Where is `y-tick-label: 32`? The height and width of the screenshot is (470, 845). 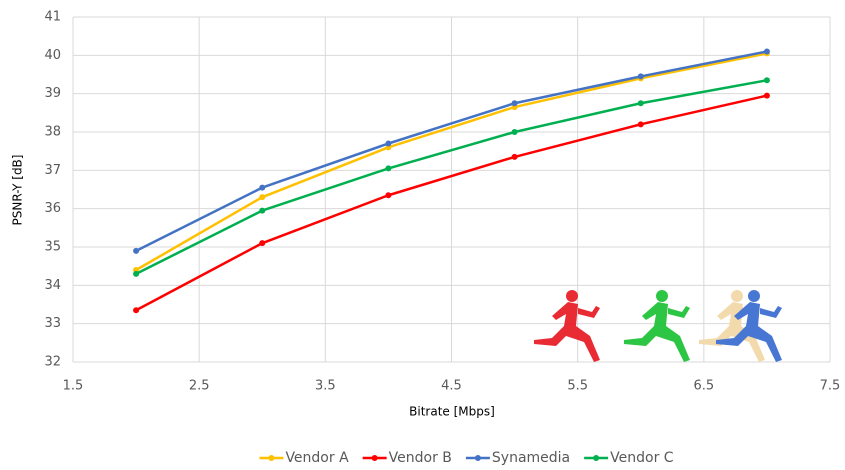 y-tick-label: 32 is located at coordinates (52, 362).